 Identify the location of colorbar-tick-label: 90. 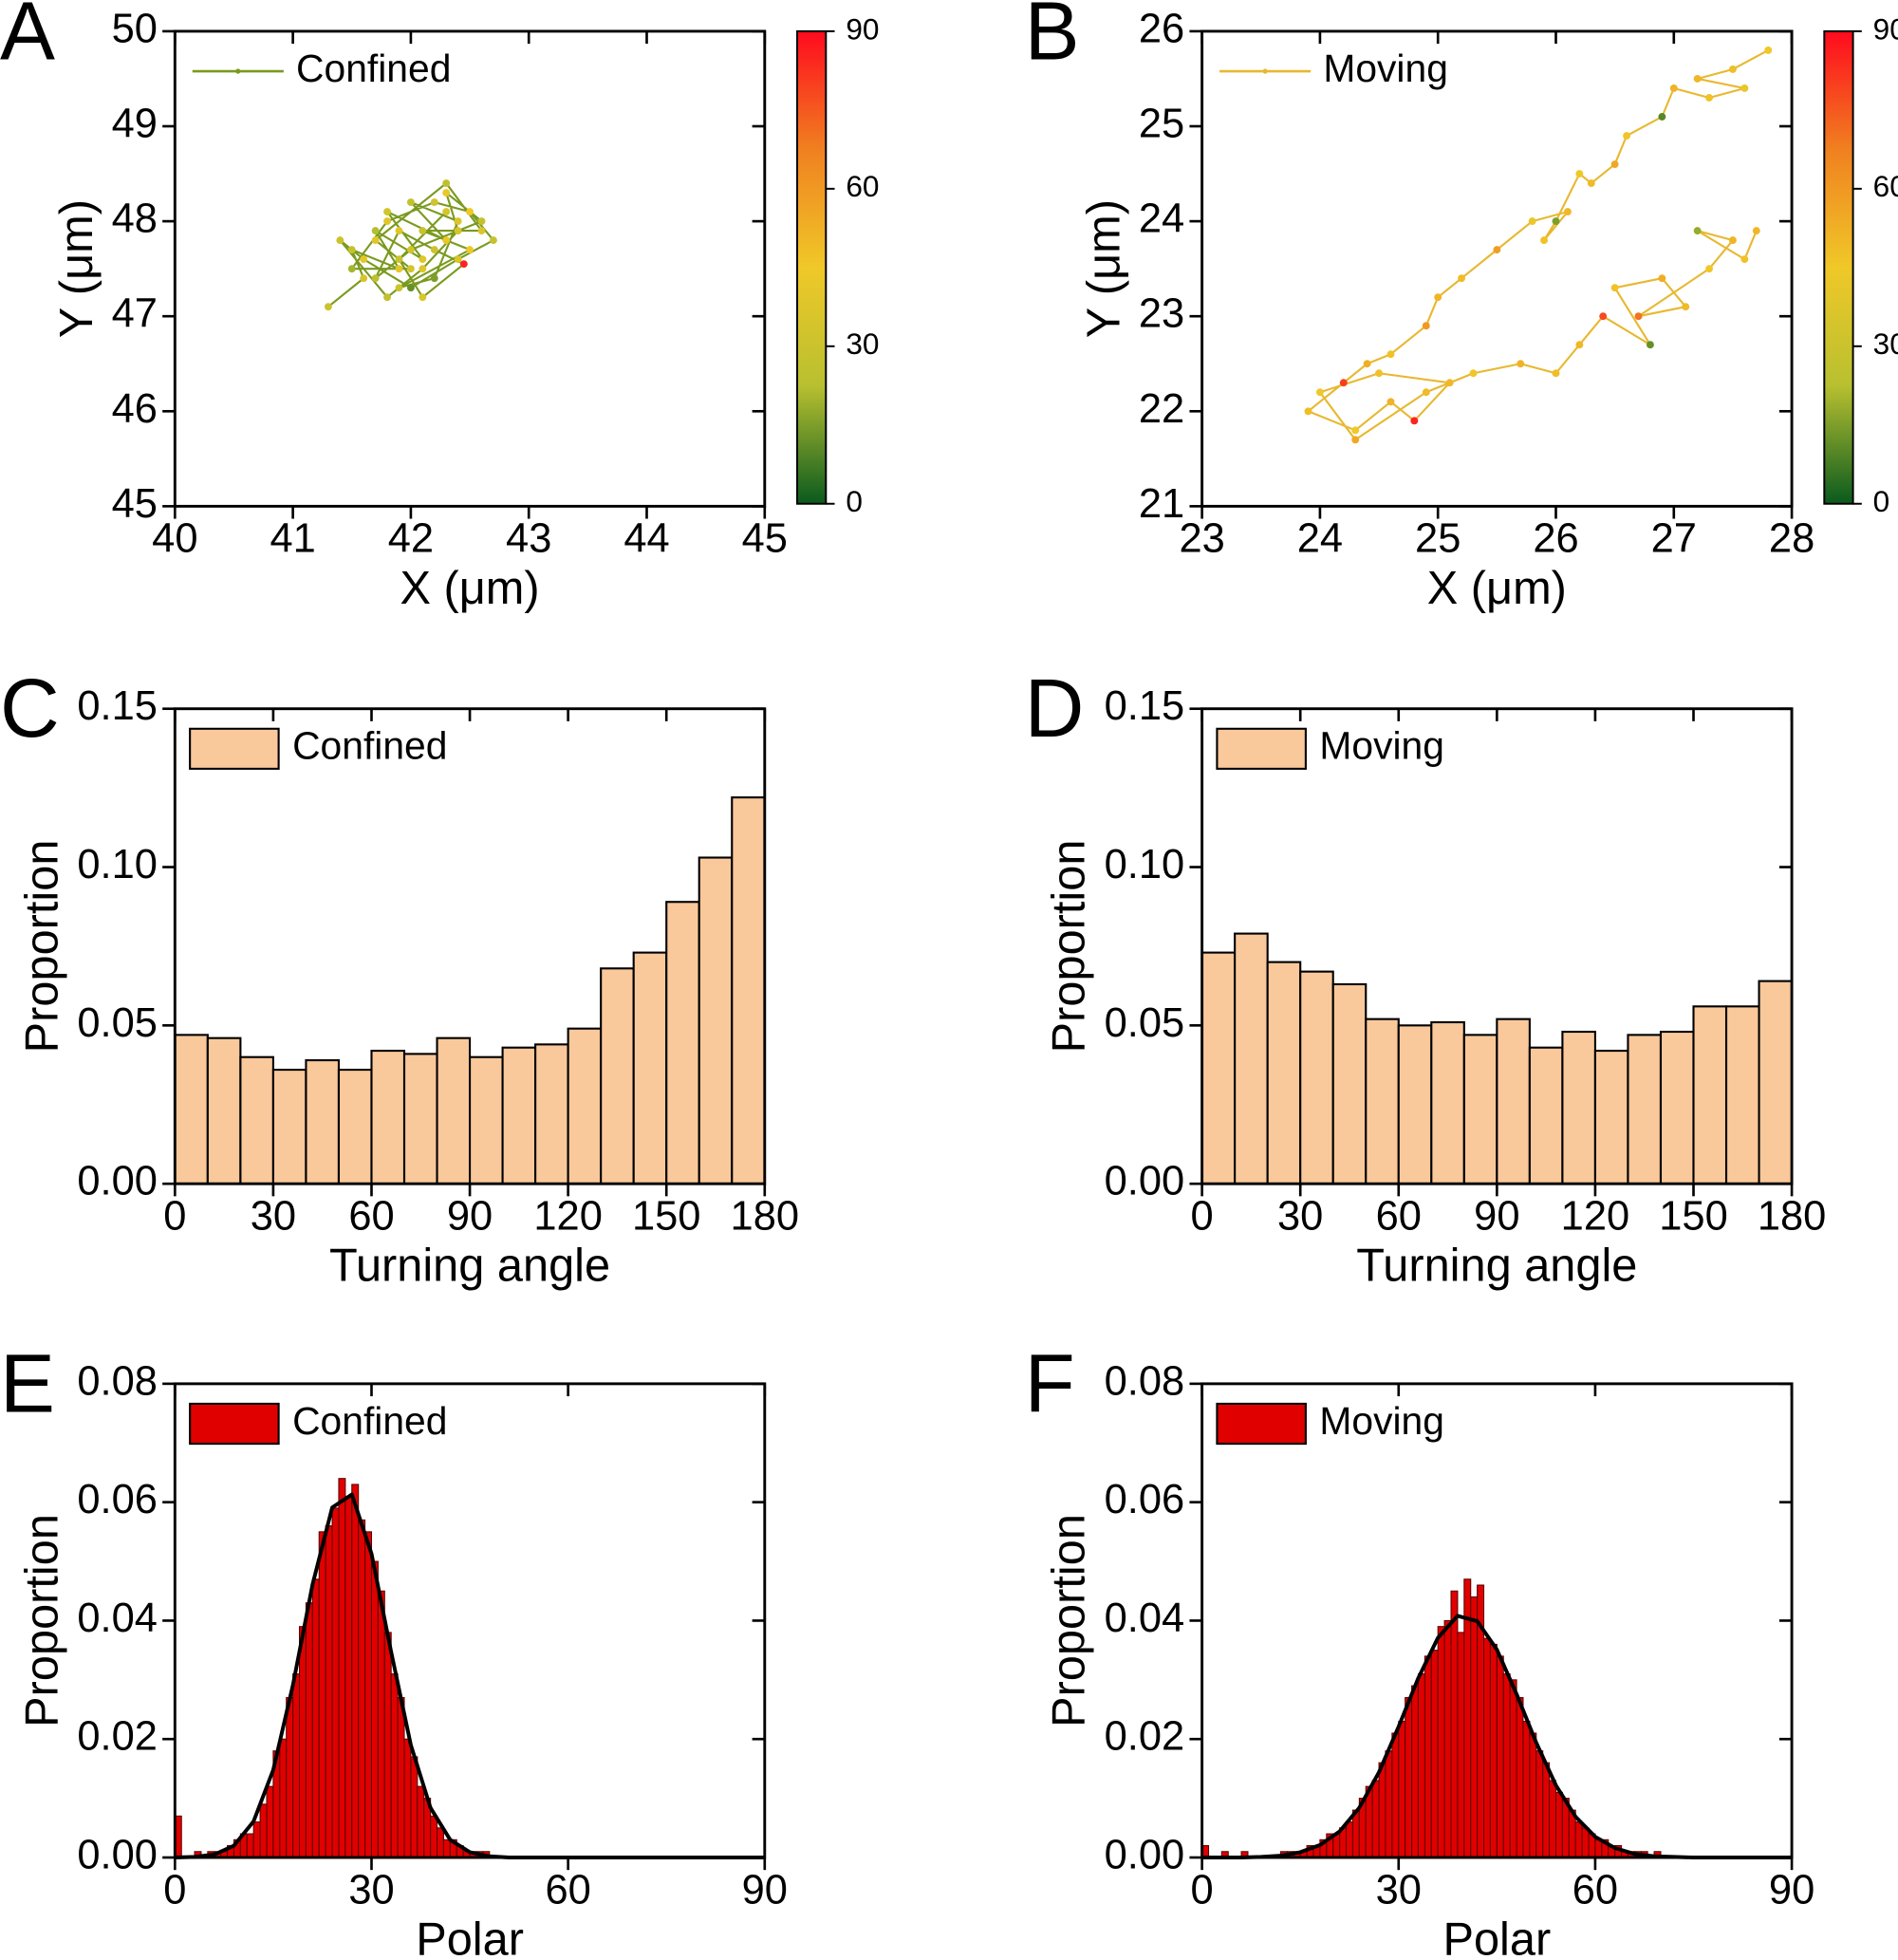
(1885, 28).